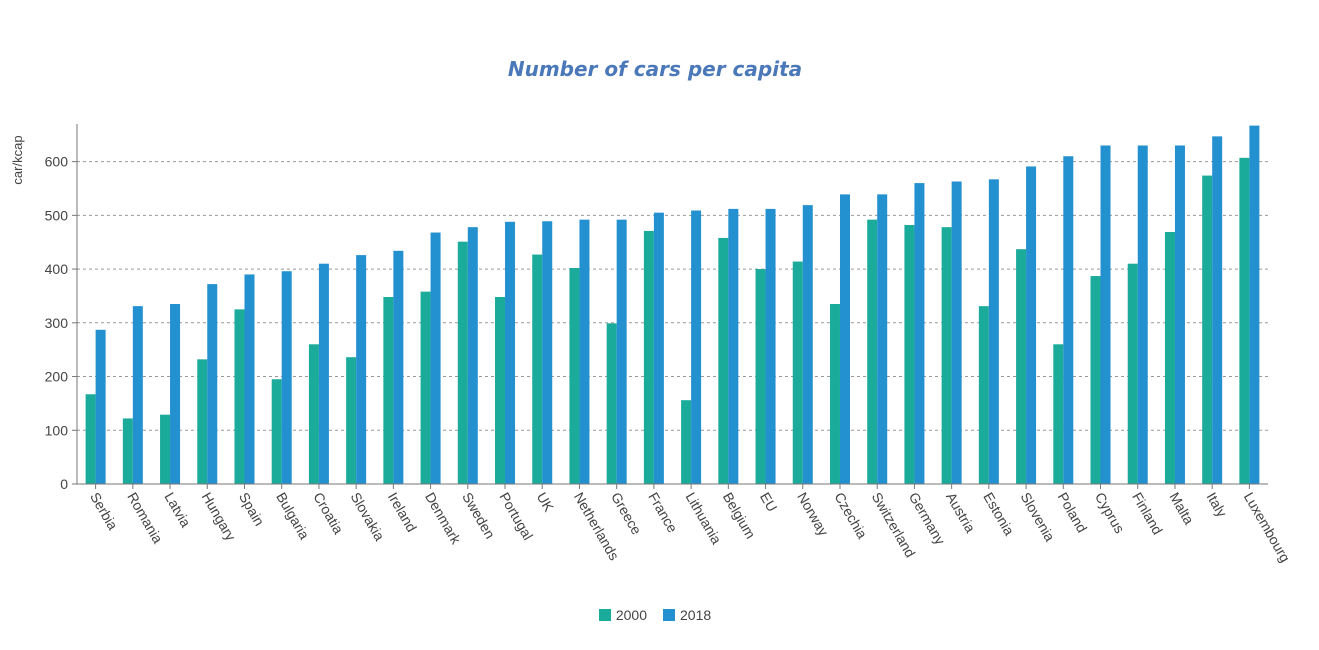 The width and height of the screenshot is (1319, 650). What do you see at coordinates (57, 377) in the screenshot?
I see `y-tick-label: 200` at bounding box center [57, 377].